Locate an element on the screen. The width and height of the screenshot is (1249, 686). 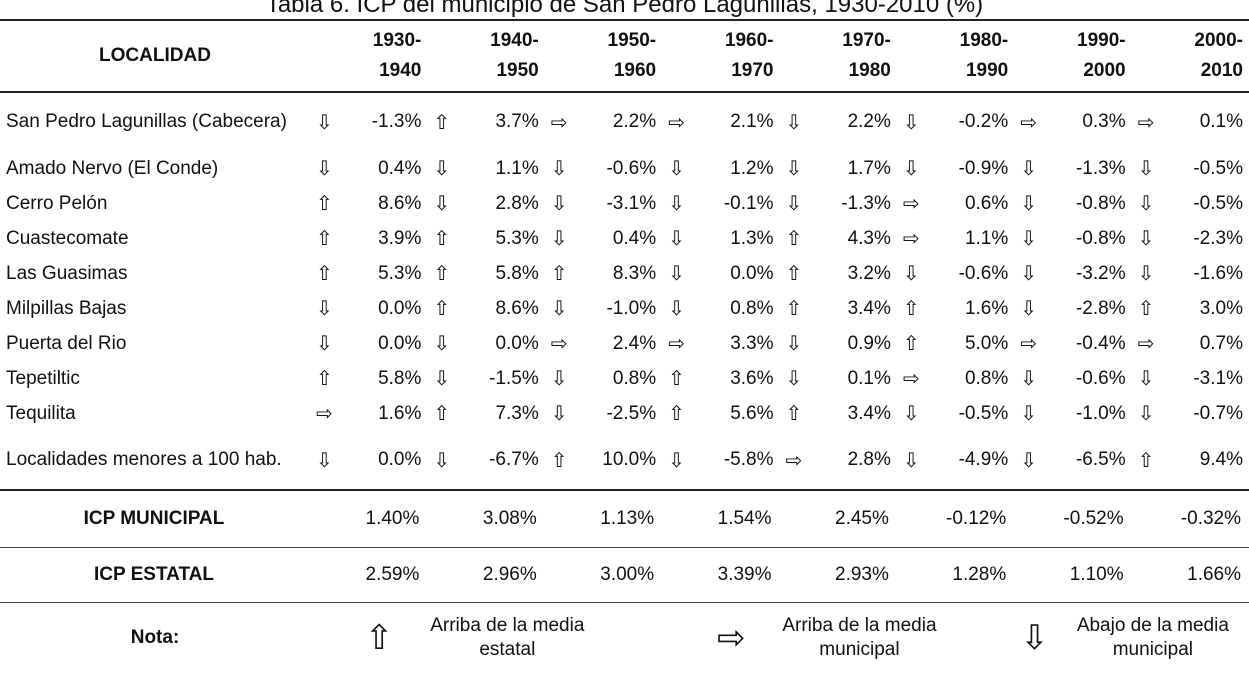
data-cell: ⇩ -0.8% is located at coordinates (1072, 238).